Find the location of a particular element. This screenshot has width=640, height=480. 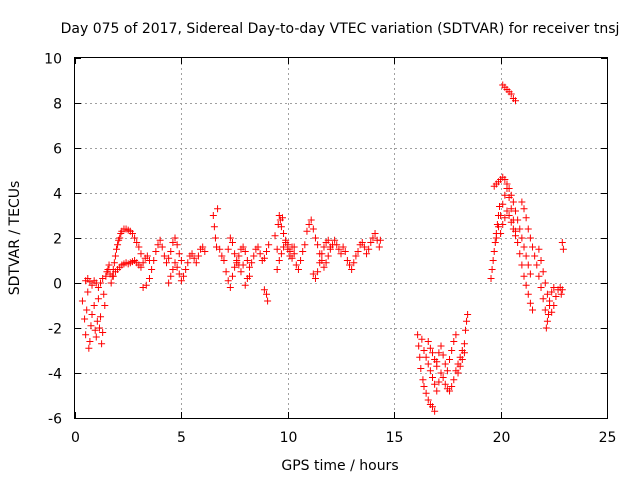

y-tick-label: 4 is located at coordinates (57, 195).